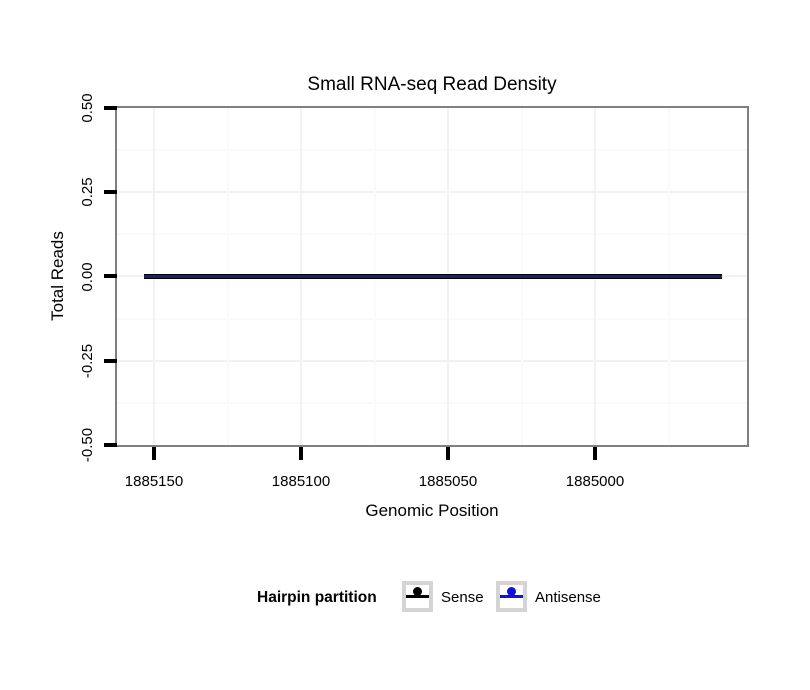  I want to click on y-axis-title: Total Reads, so click(57, 276).